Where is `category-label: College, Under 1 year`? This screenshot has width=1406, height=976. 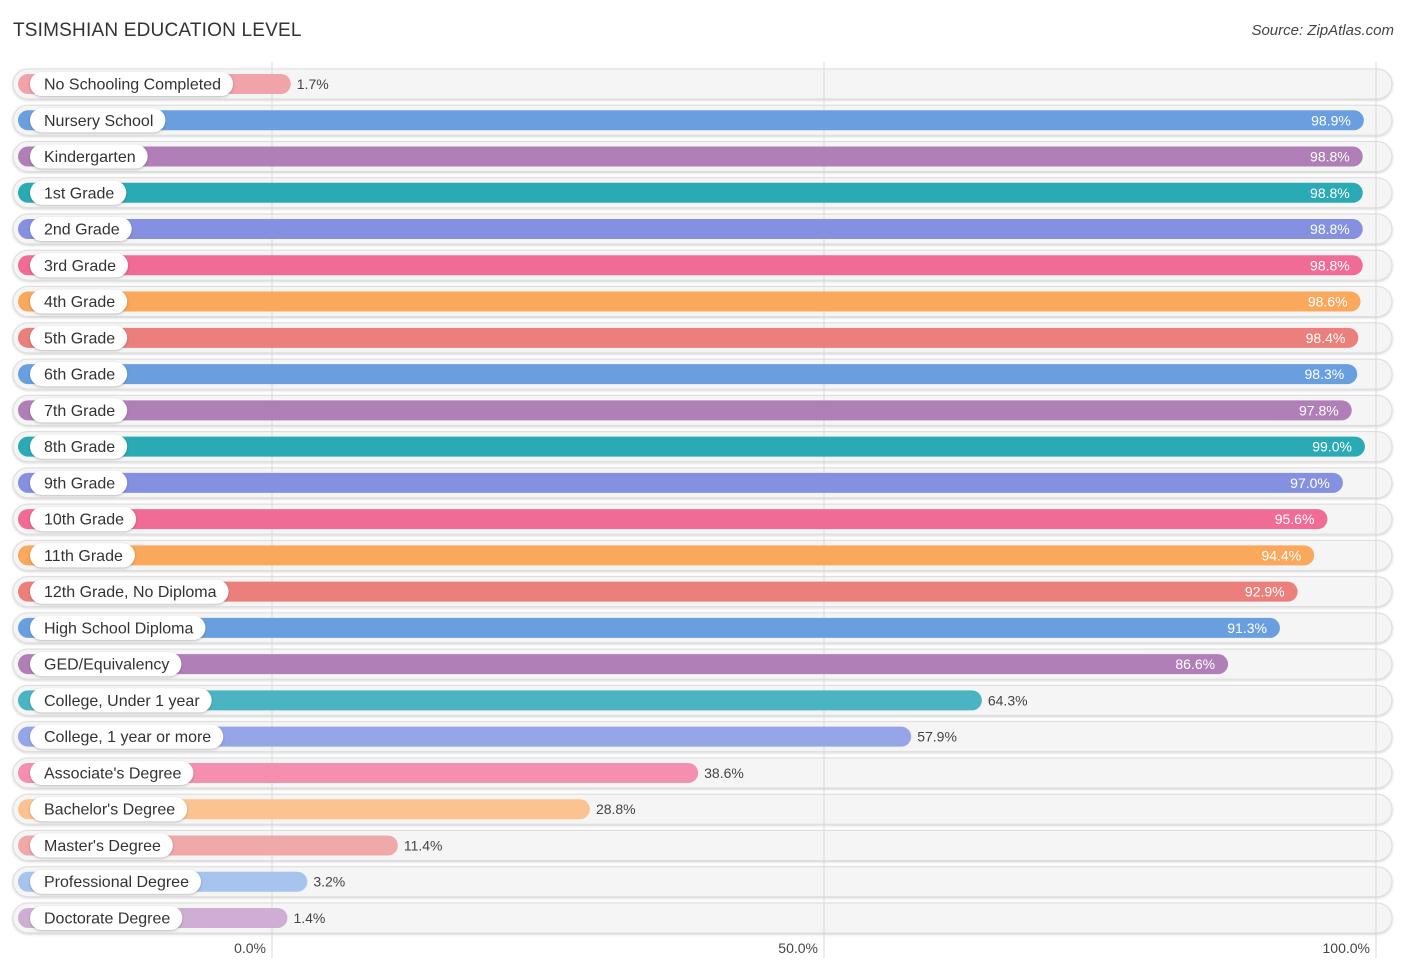 category-label: College, Under 1 year is located at coordinates (122, 701).